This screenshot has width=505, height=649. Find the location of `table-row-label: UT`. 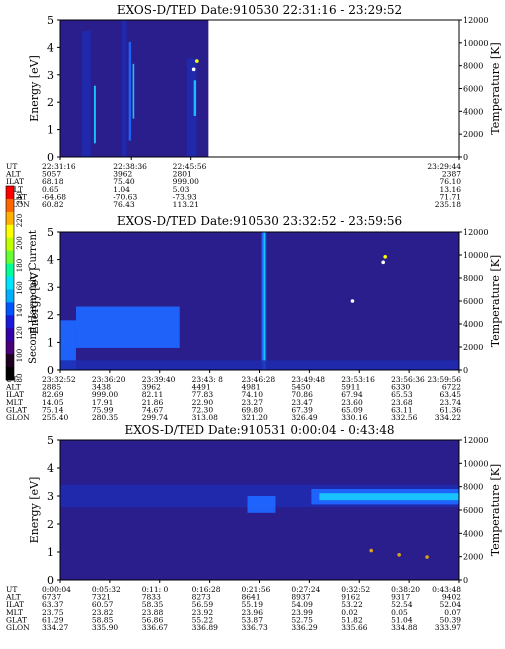

table-row-label: UT is located at coordinates (11, 589).